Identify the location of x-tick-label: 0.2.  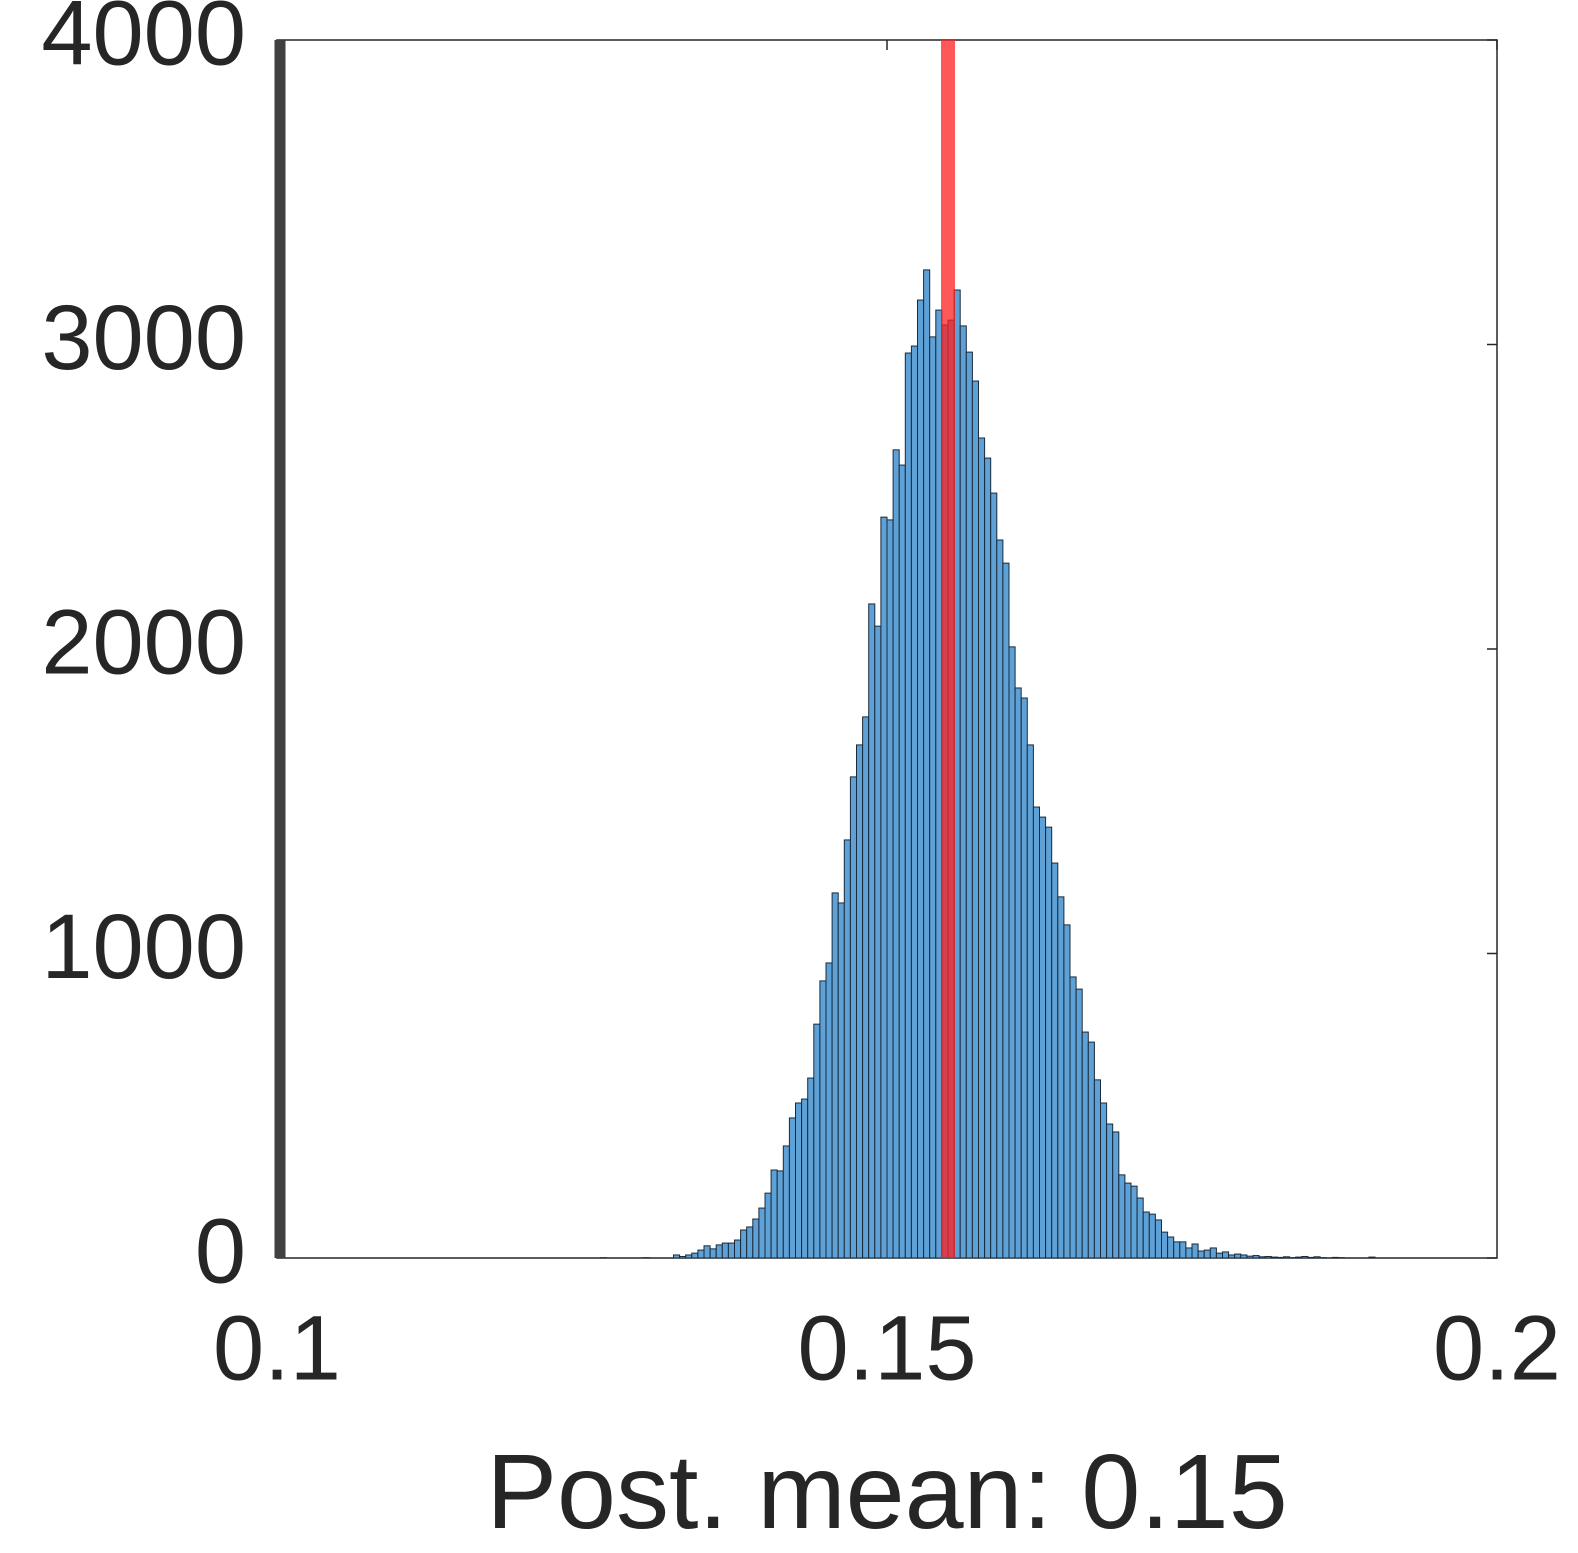
(1497, 1348).